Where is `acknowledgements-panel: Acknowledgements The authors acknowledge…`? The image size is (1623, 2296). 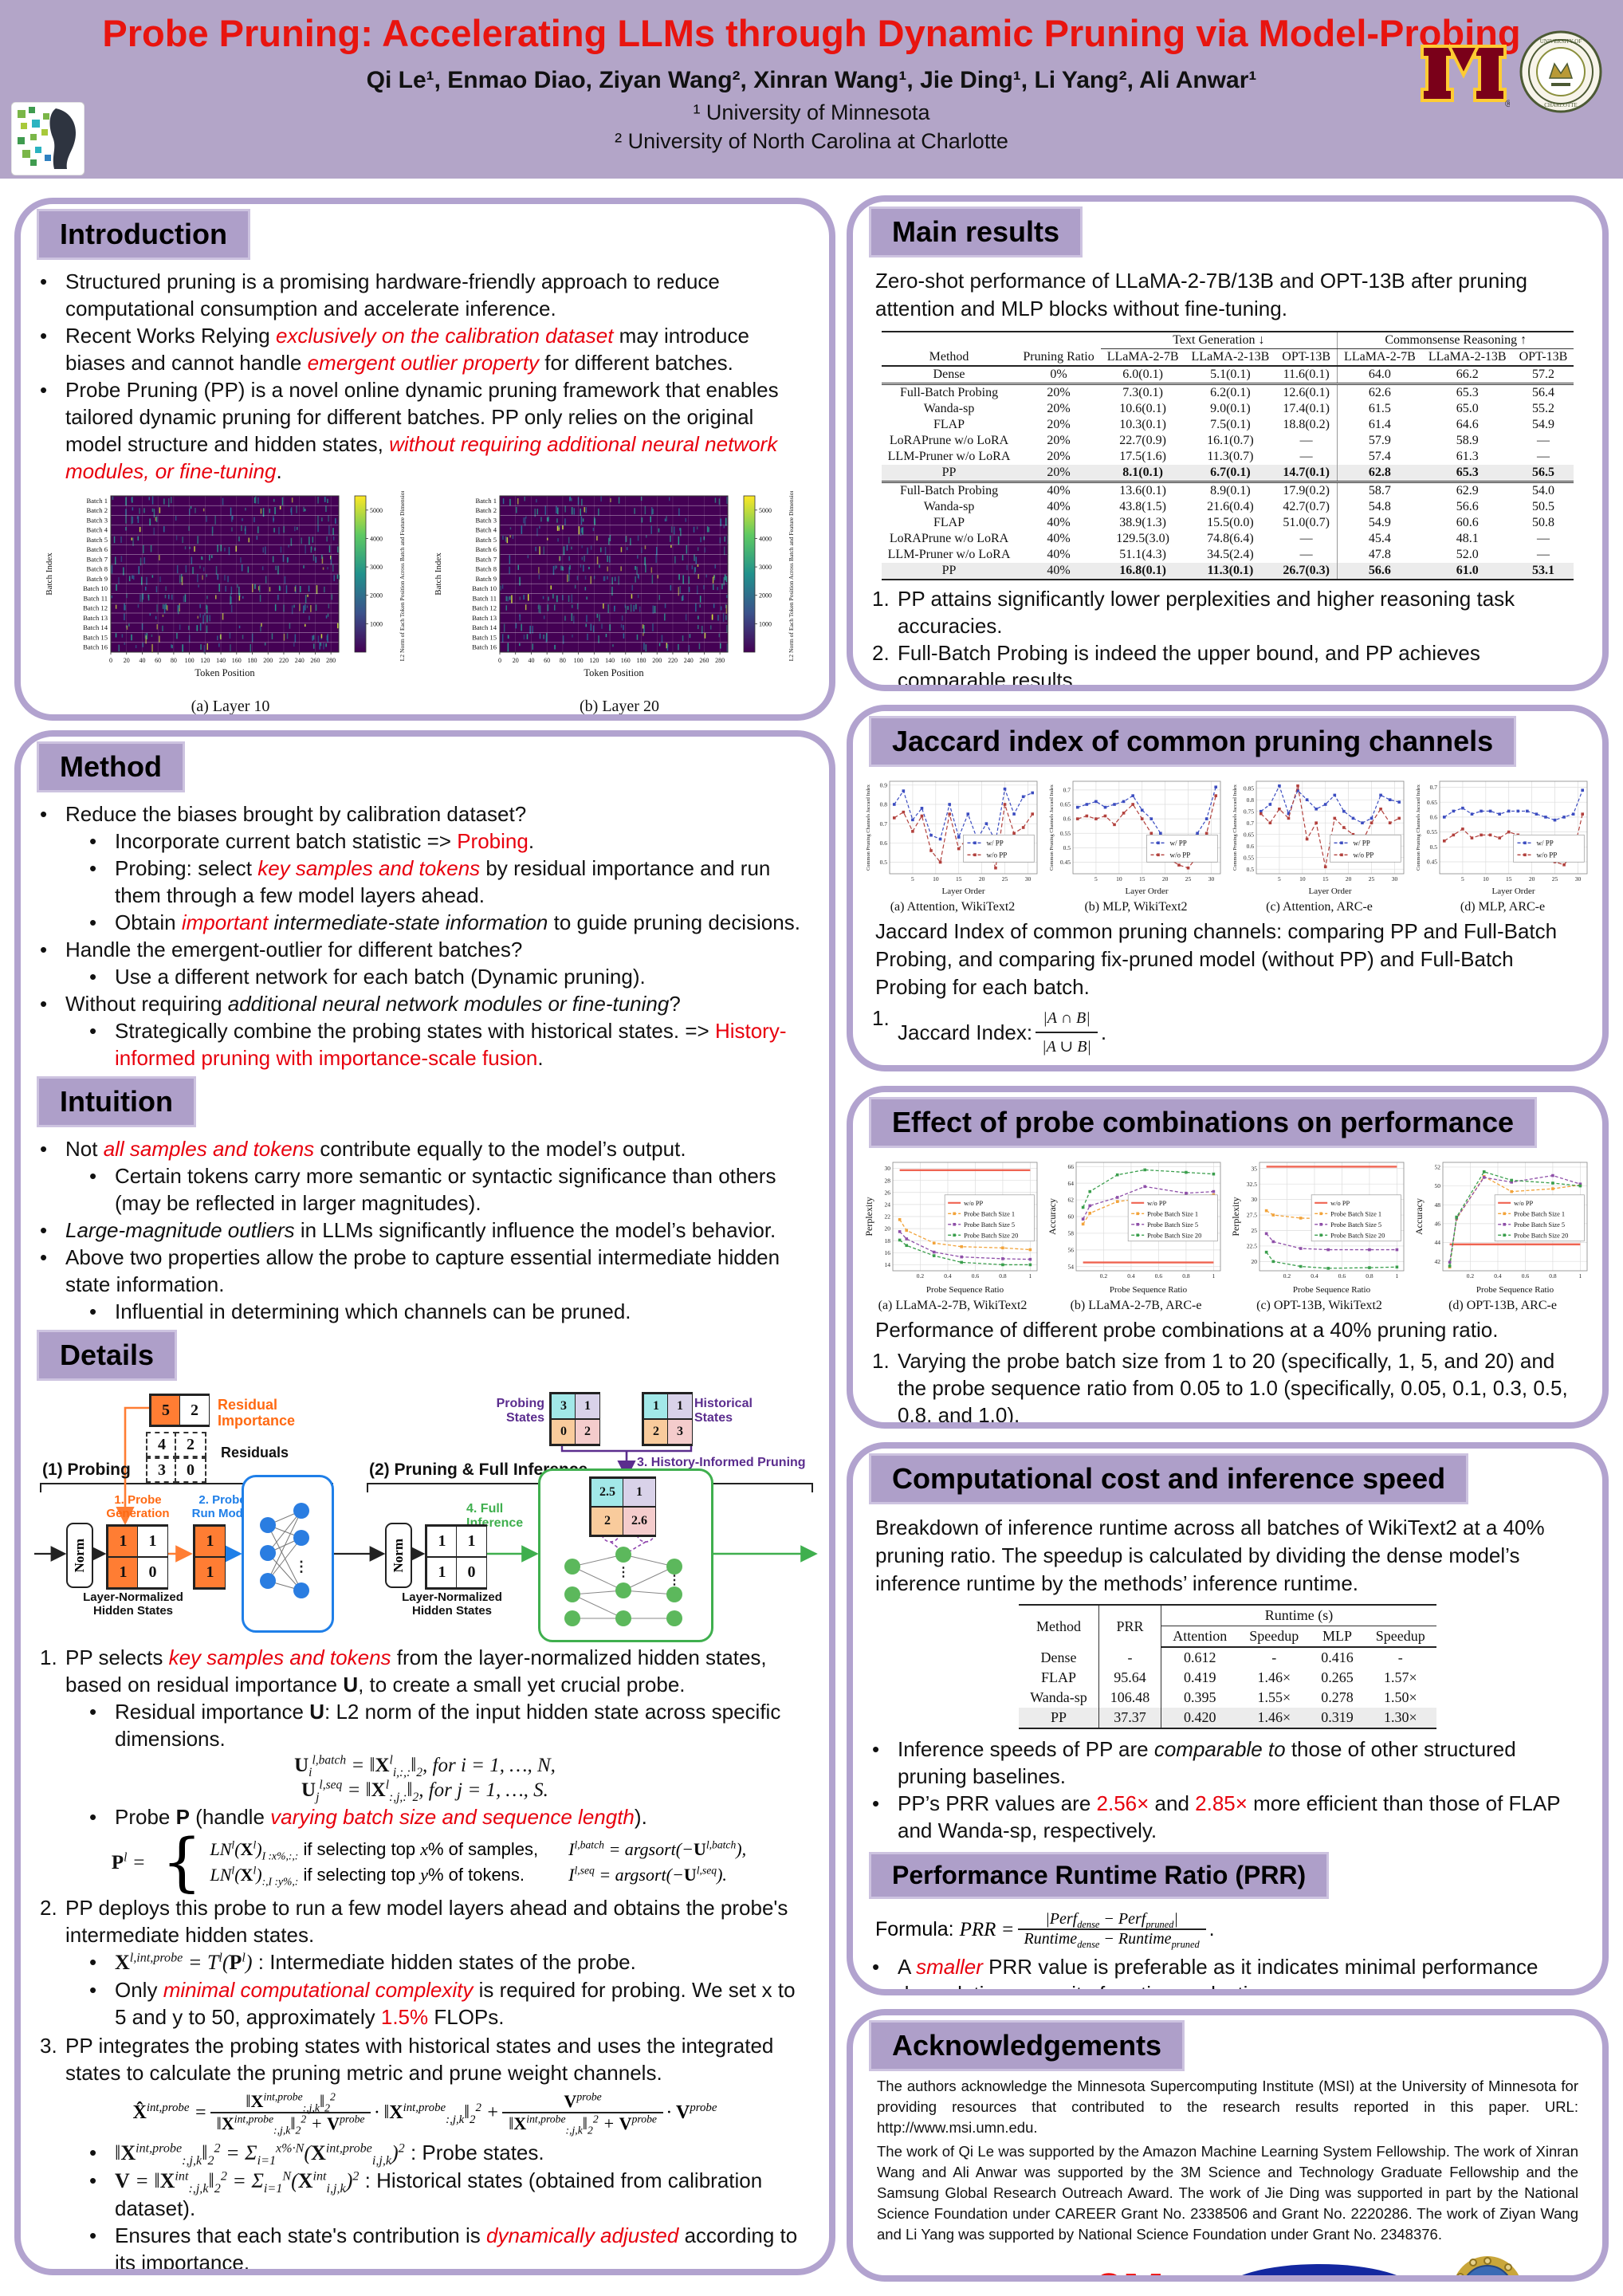 acknowledgements-panel: Acknowledgements The authors acknowledge… is located at coordinates (1228, 2145).